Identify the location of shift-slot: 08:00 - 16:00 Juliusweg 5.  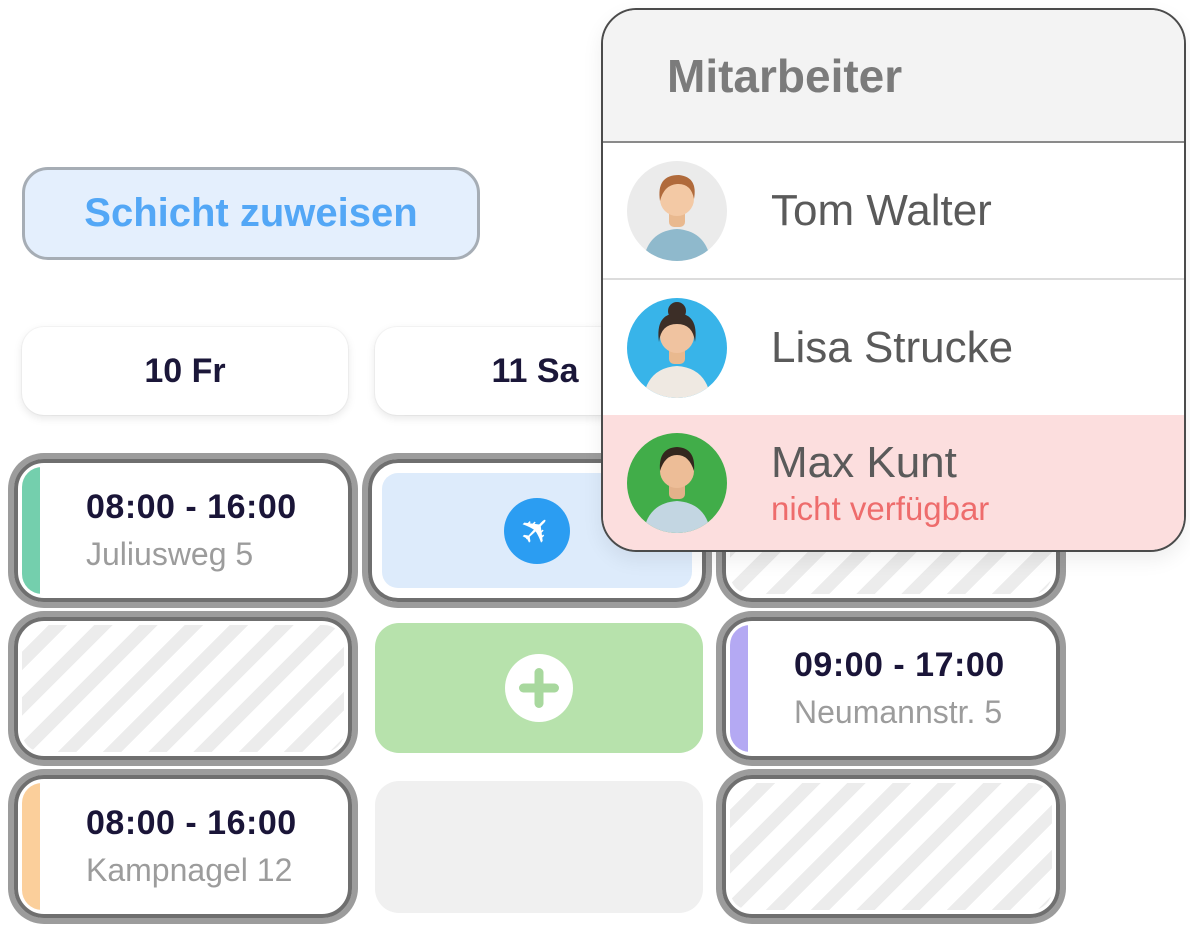
(183, 530).